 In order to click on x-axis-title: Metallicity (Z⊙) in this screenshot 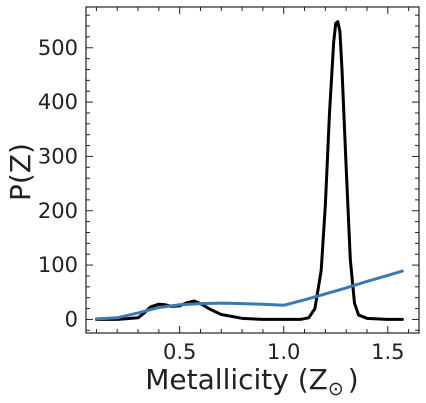, I will do `click(251, 381)`.